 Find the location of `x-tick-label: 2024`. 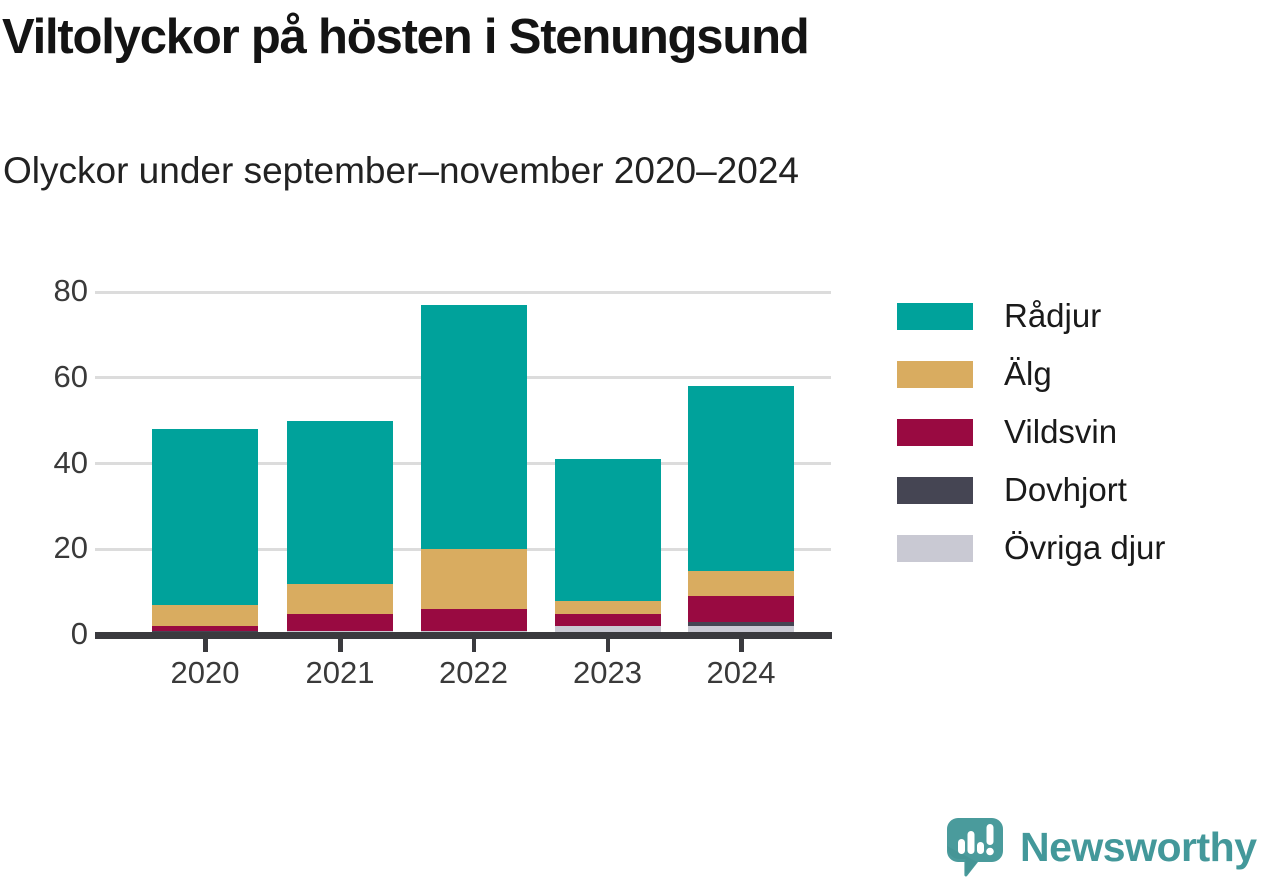

x-tick-label: 2024 is located at coordinates (741, 672).